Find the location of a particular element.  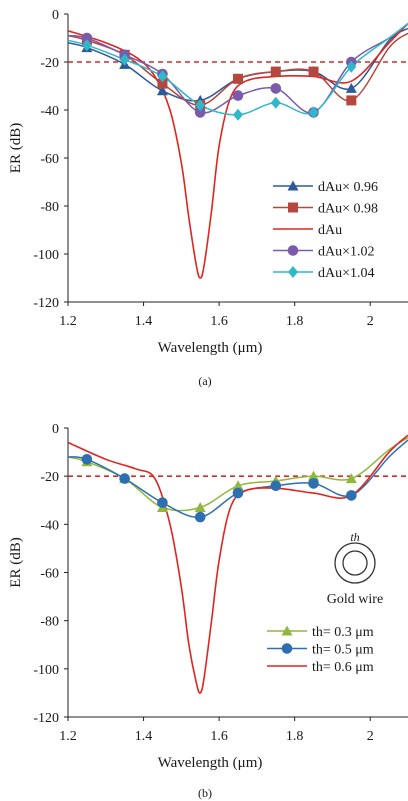

thickness-label: th is located at coordinates (354, 537).